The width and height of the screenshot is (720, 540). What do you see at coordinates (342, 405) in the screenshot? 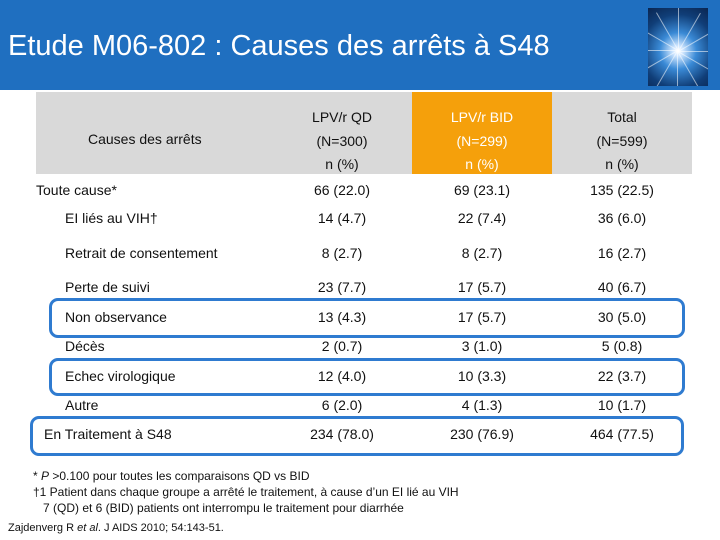
I see `row-qd: 6 (2.0)` at bounding box center [342, 405].